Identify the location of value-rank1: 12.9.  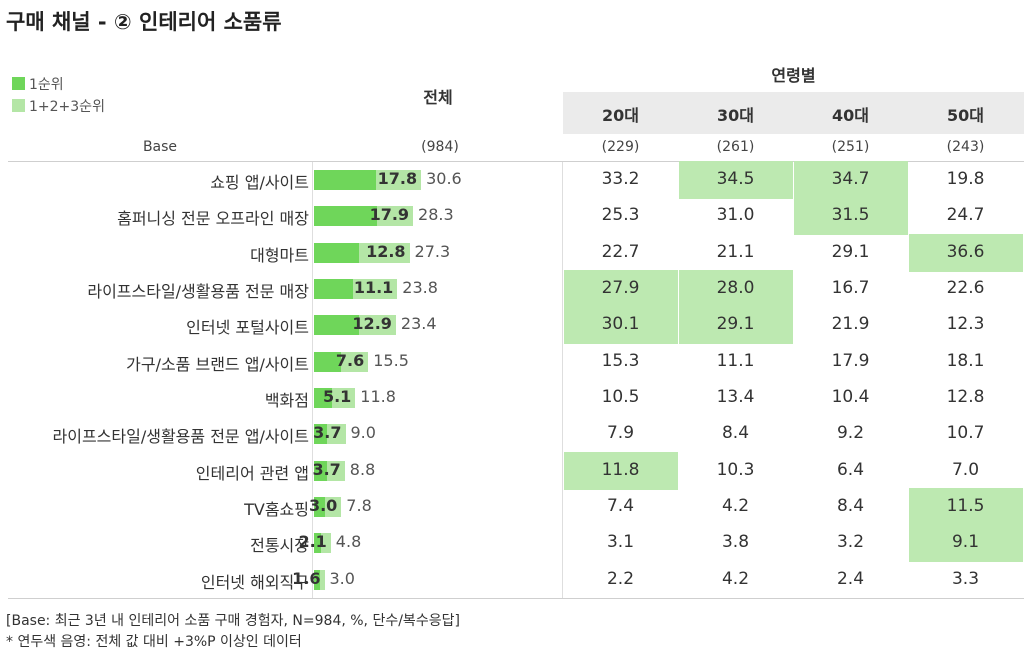
(372, 324).